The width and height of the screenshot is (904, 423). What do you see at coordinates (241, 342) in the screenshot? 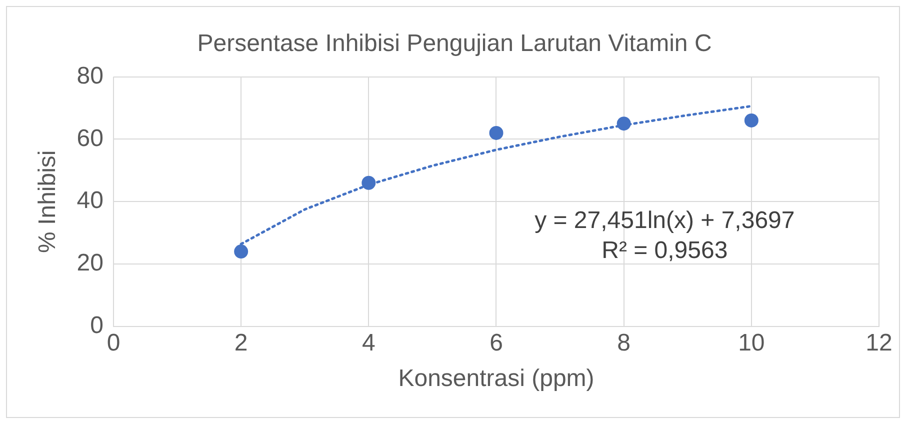
I see `x-tick-label: 2` at bounding box center [241, 342].